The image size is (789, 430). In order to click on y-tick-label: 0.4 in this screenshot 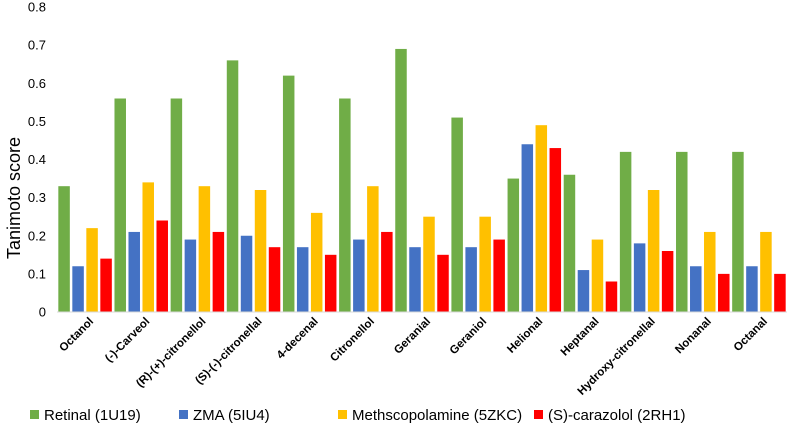, I will do `click(37, 159)`.